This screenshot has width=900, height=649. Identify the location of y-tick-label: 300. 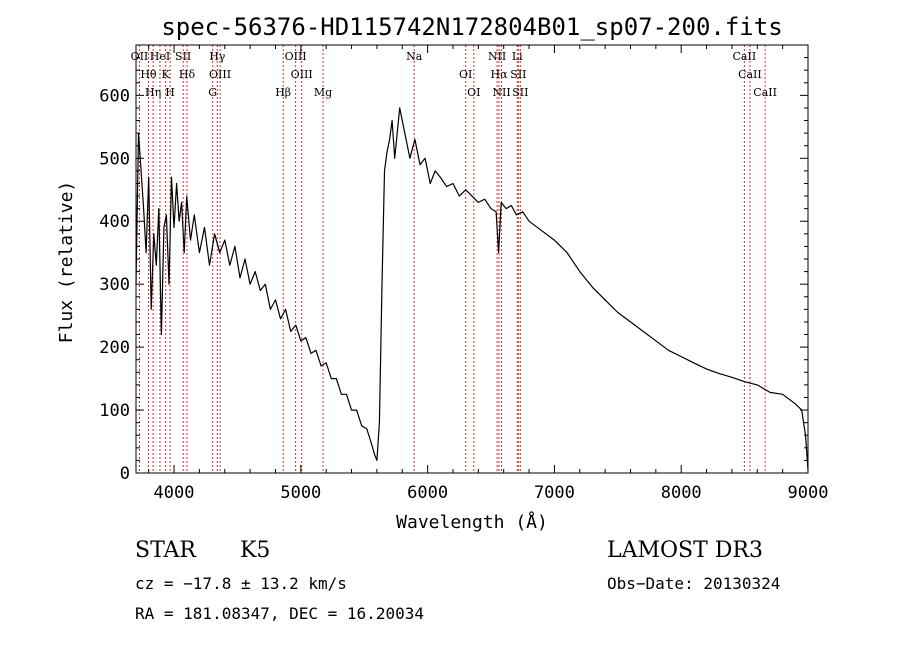
(114, 285).